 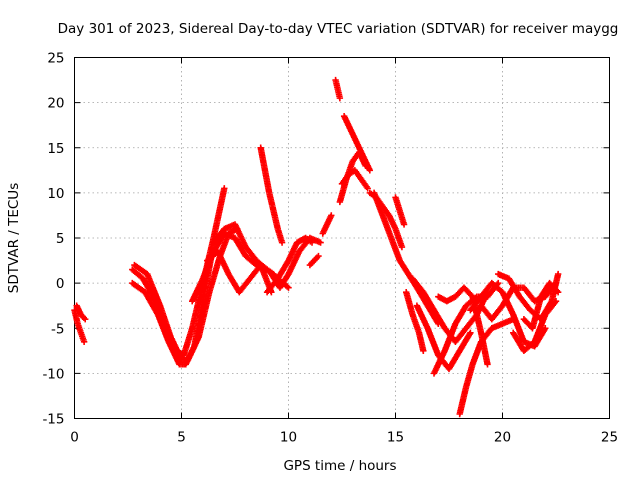 I want to click on series-arc-o, so click(x=357, y=143).